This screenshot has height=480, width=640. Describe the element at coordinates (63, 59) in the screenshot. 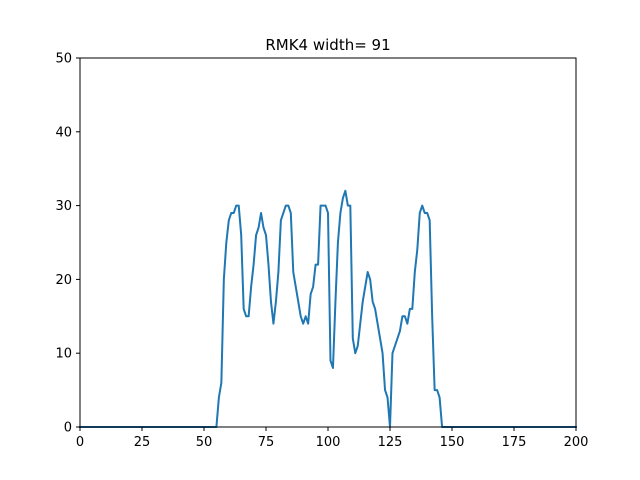

I see `y-tick-label: 50` at that location.